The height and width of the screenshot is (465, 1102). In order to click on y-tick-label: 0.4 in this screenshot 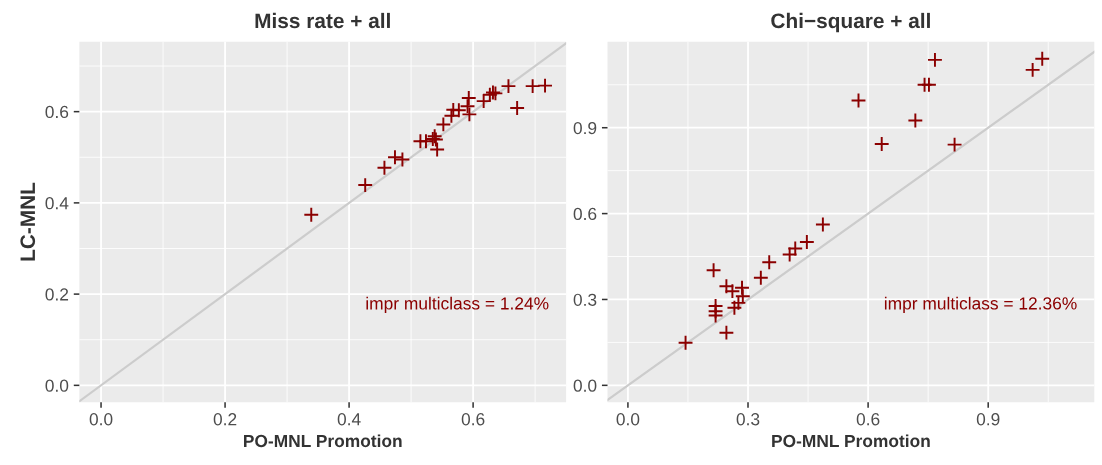, I will do `click(57, 203)`.